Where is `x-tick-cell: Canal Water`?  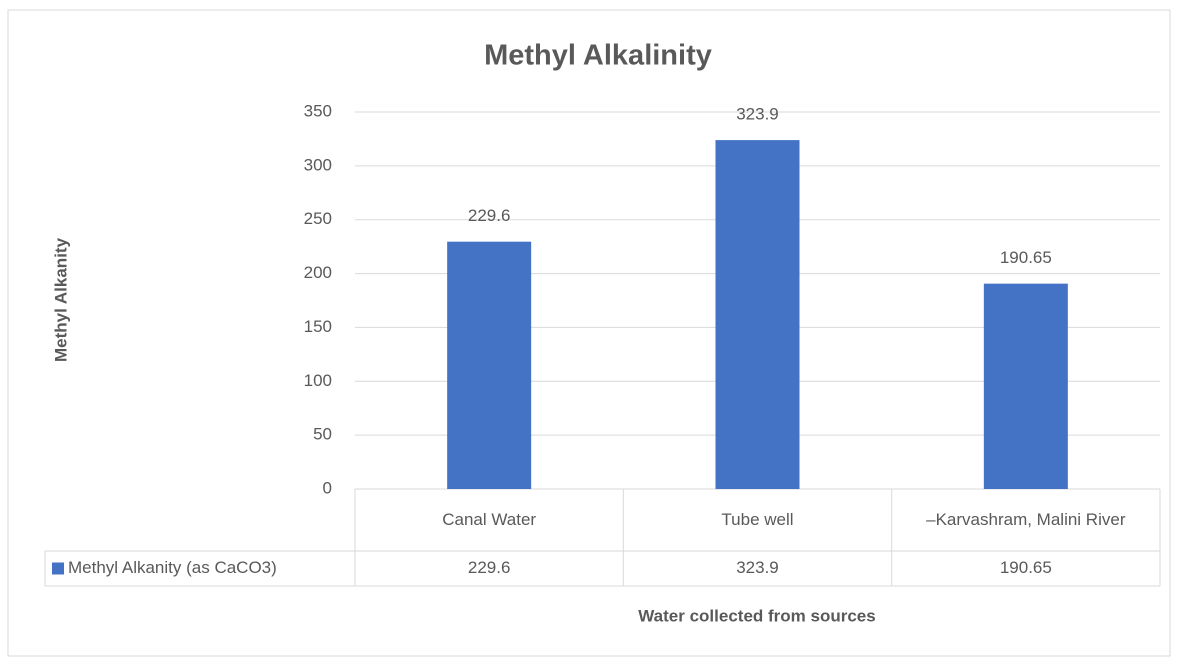
x-tick-cell: Canal Water is located at coordinates (489, 519).